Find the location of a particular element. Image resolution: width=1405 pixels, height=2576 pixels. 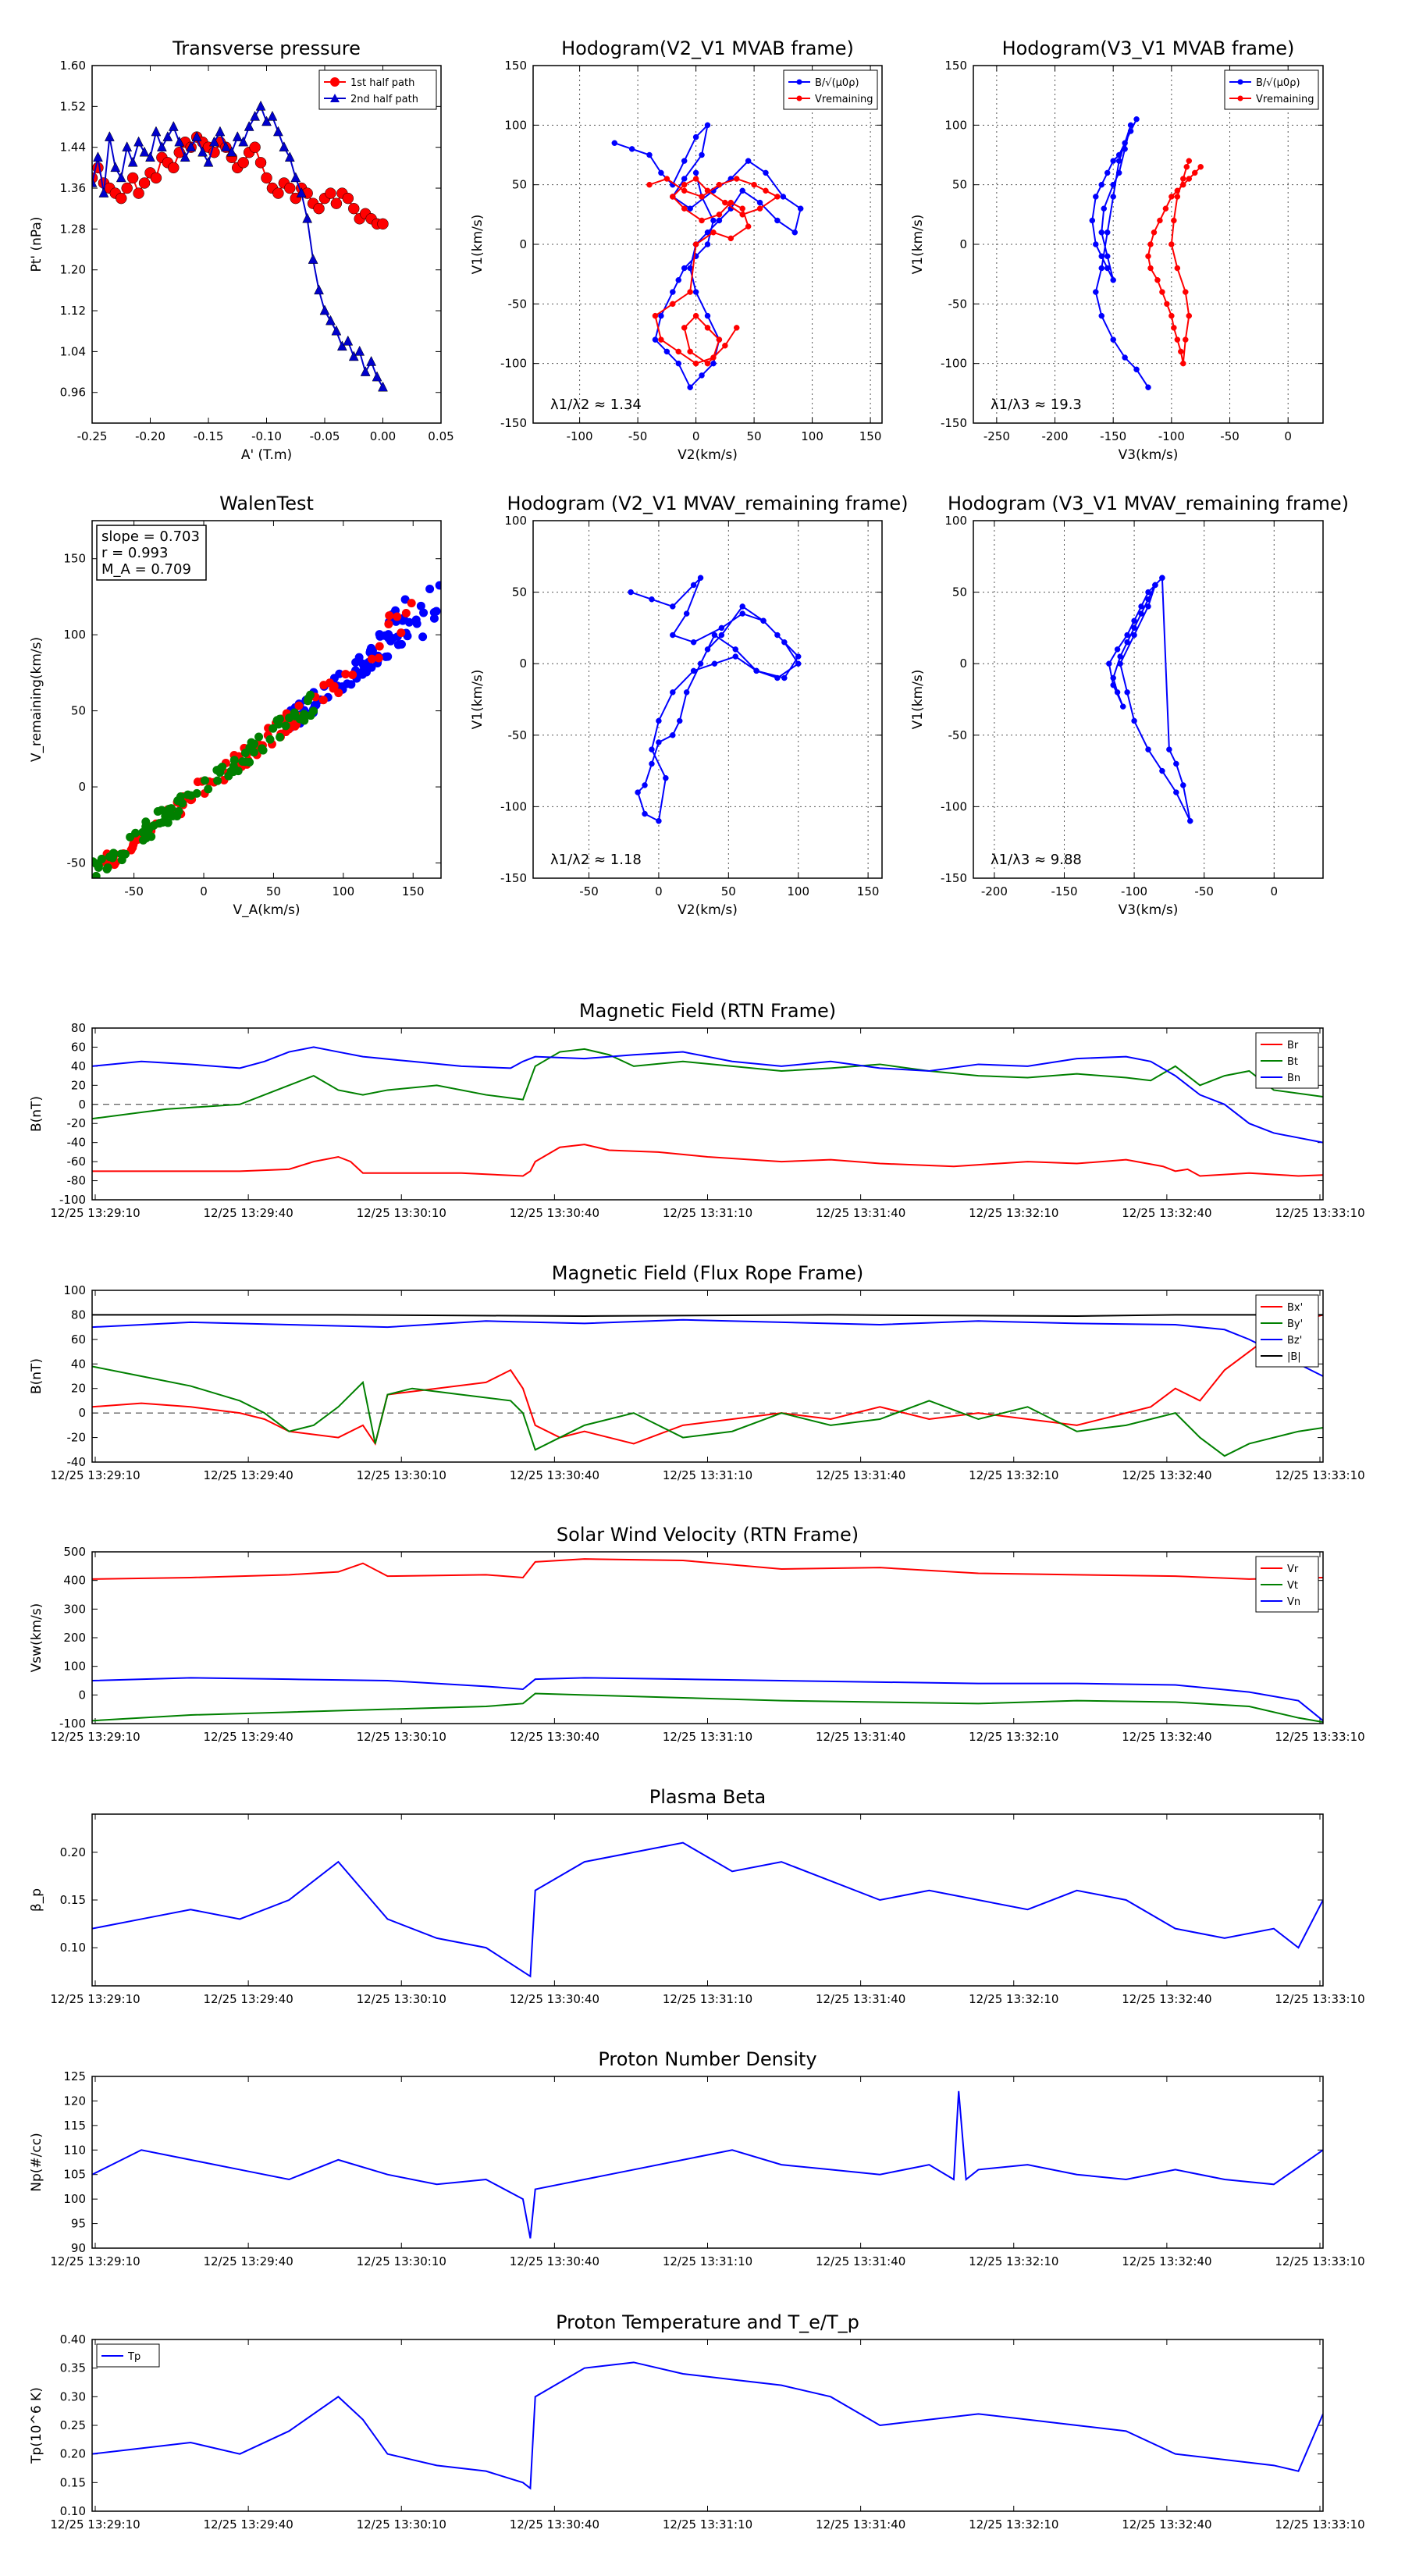

series-line-Vremaining is located at coordinates (1174, 262).